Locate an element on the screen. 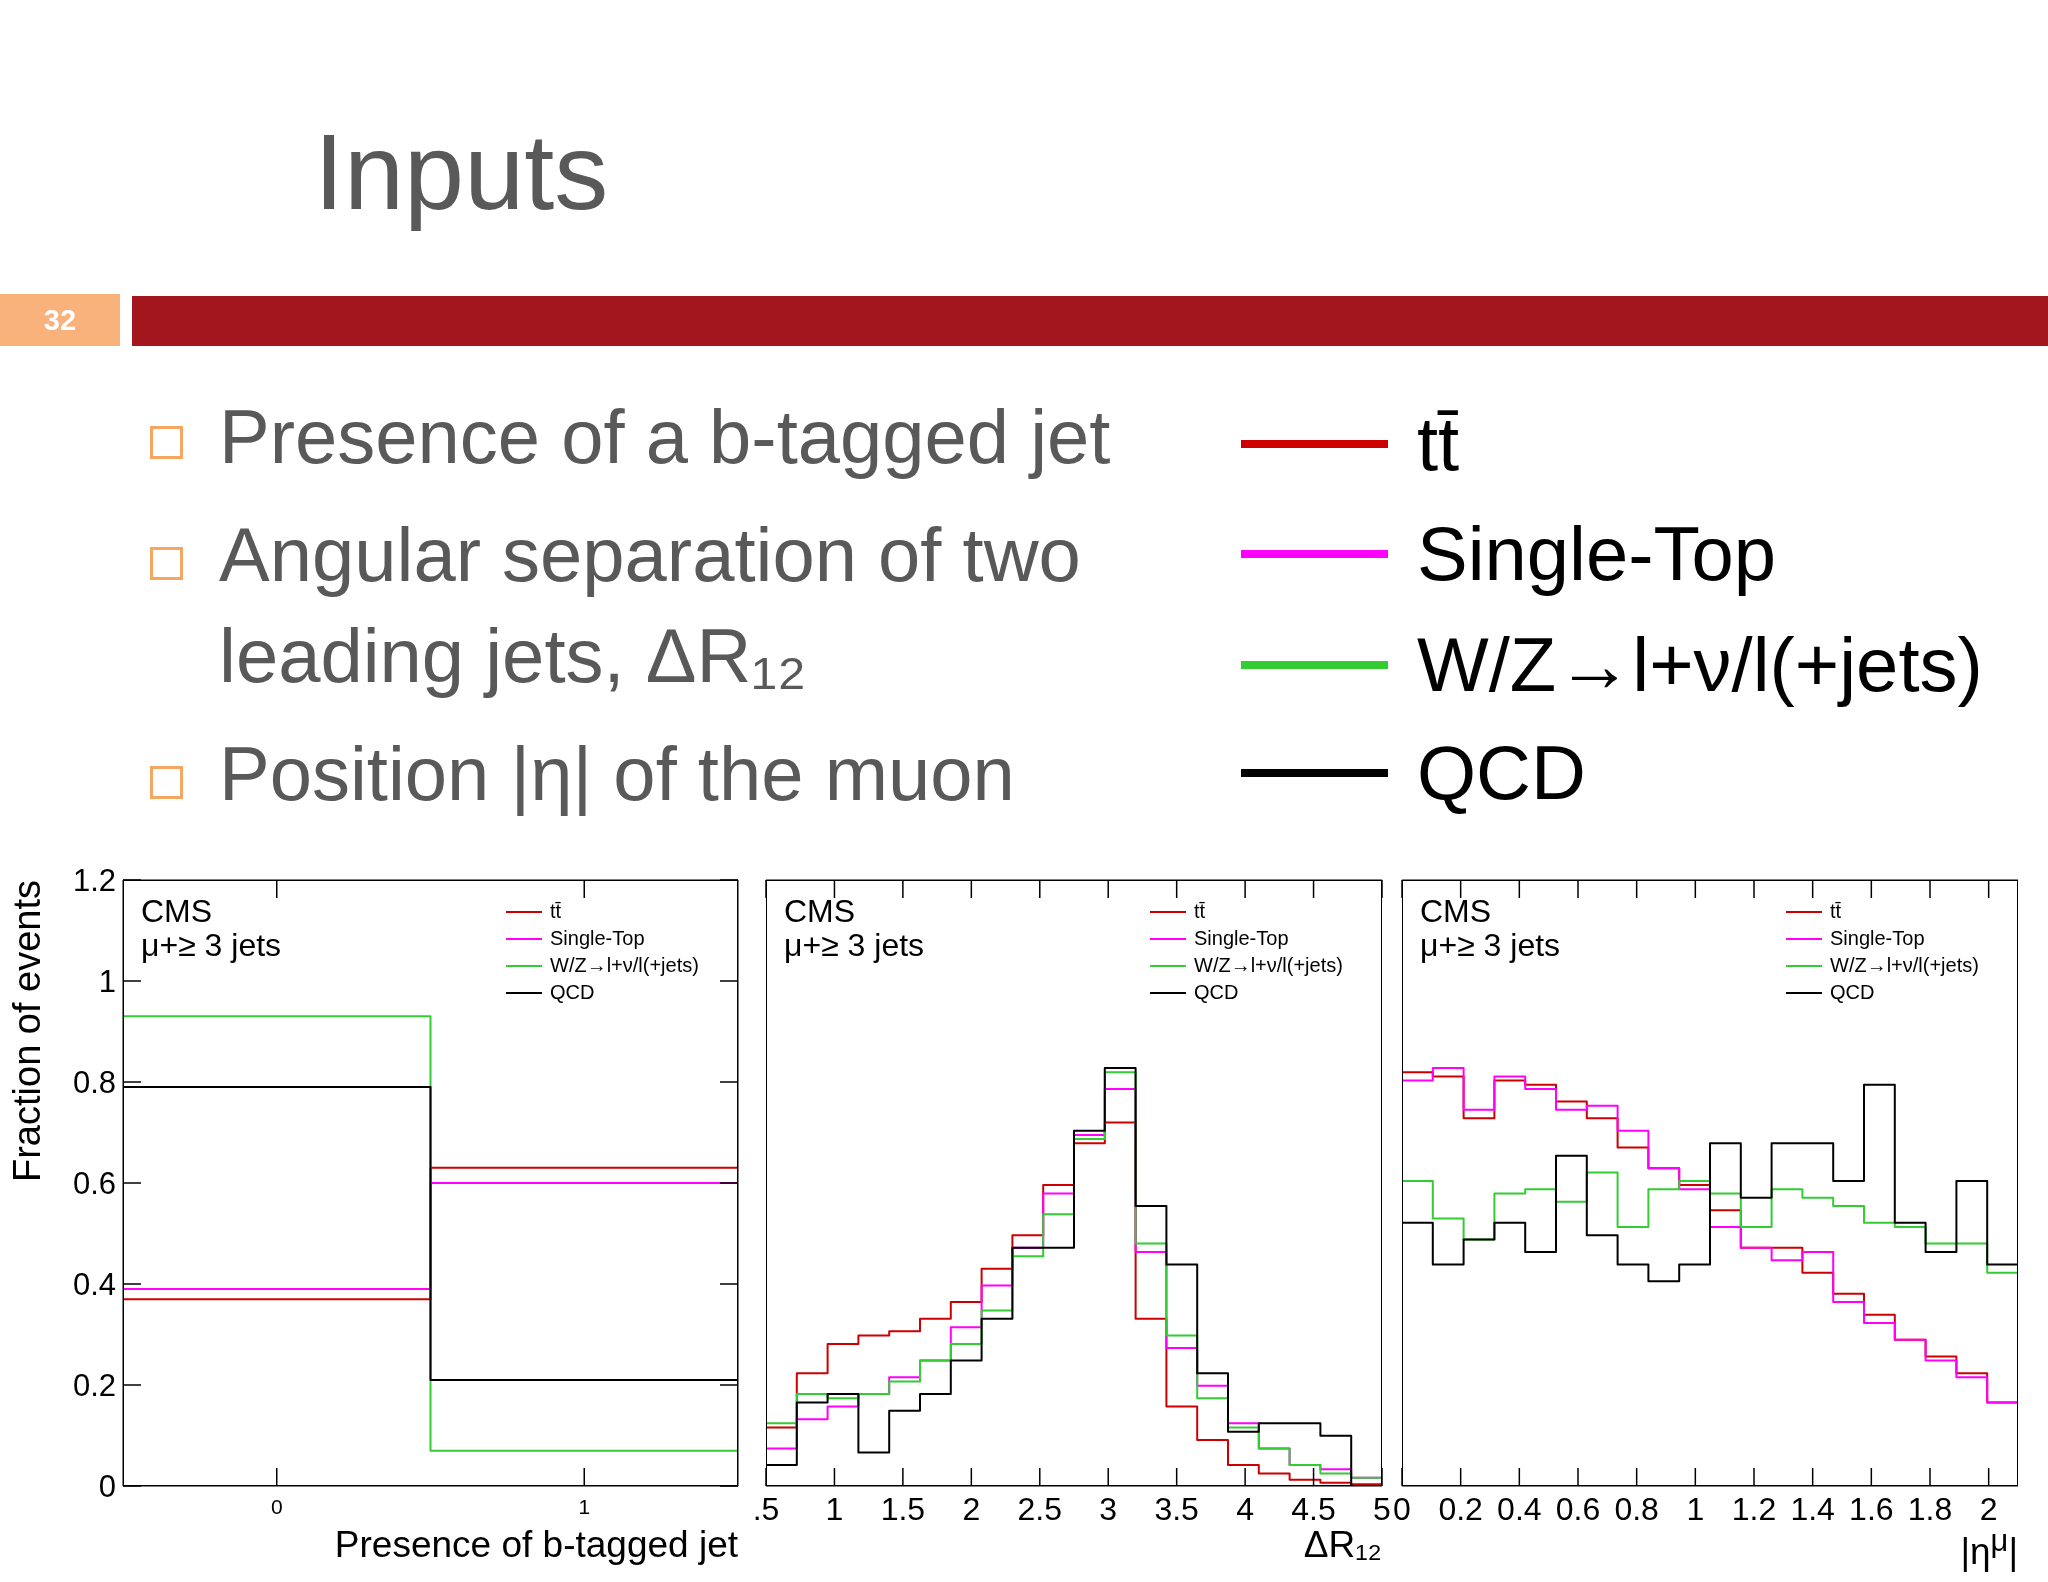 This screenshot has height=1582, width=2048. x-tick-label: 2 is located at coordinates (971, 1509).